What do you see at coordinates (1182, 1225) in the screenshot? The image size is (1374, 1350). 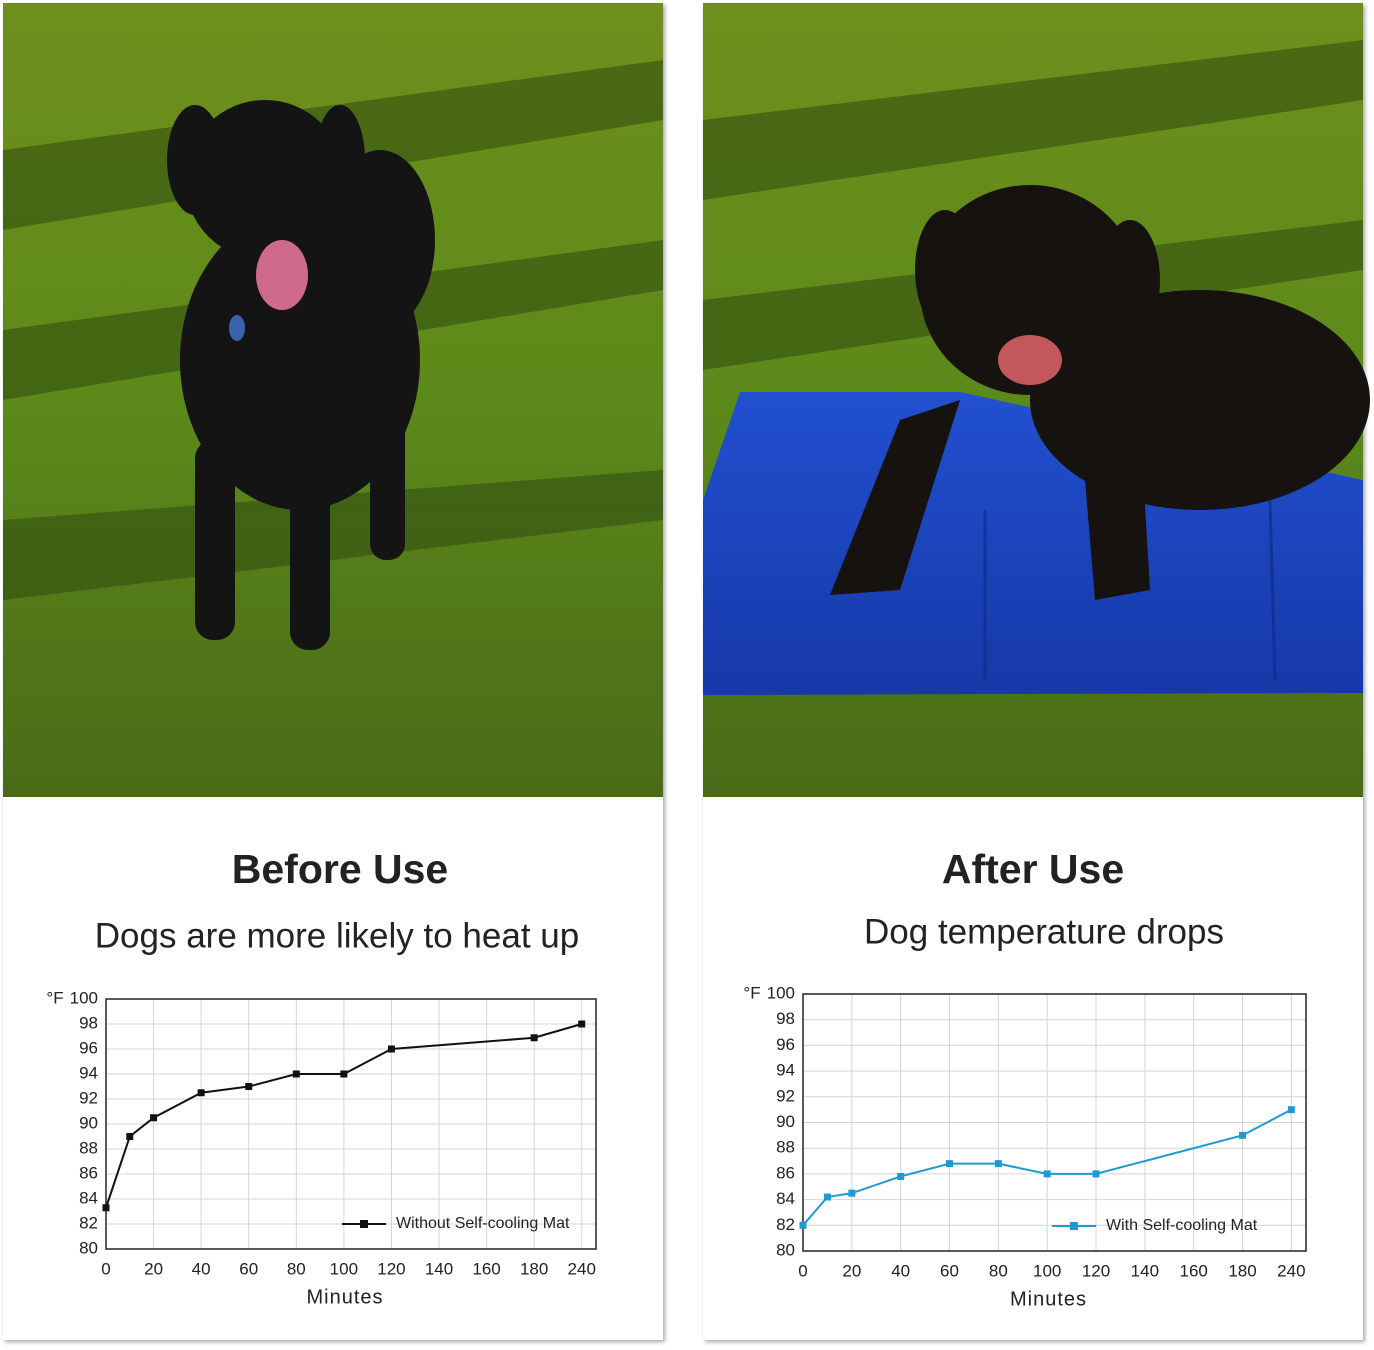 I see `legend-label: With Self-cooling Mat` at bounding box center [1182, 1225].